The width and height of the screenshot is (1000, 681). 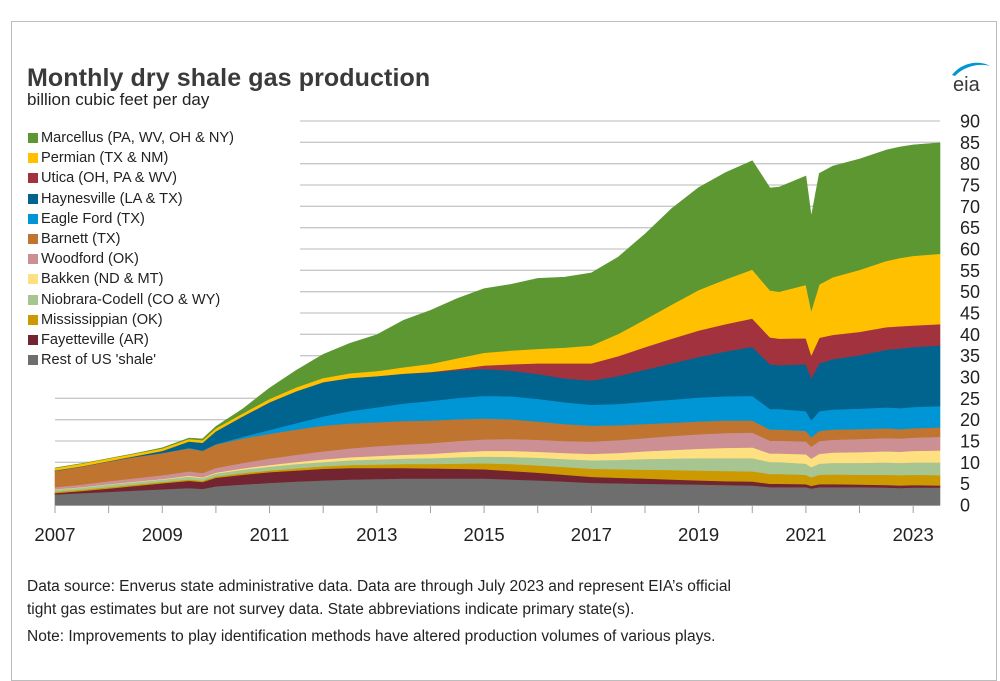 I want to click on y-tick-label: 10, so click(x=970, y=463).